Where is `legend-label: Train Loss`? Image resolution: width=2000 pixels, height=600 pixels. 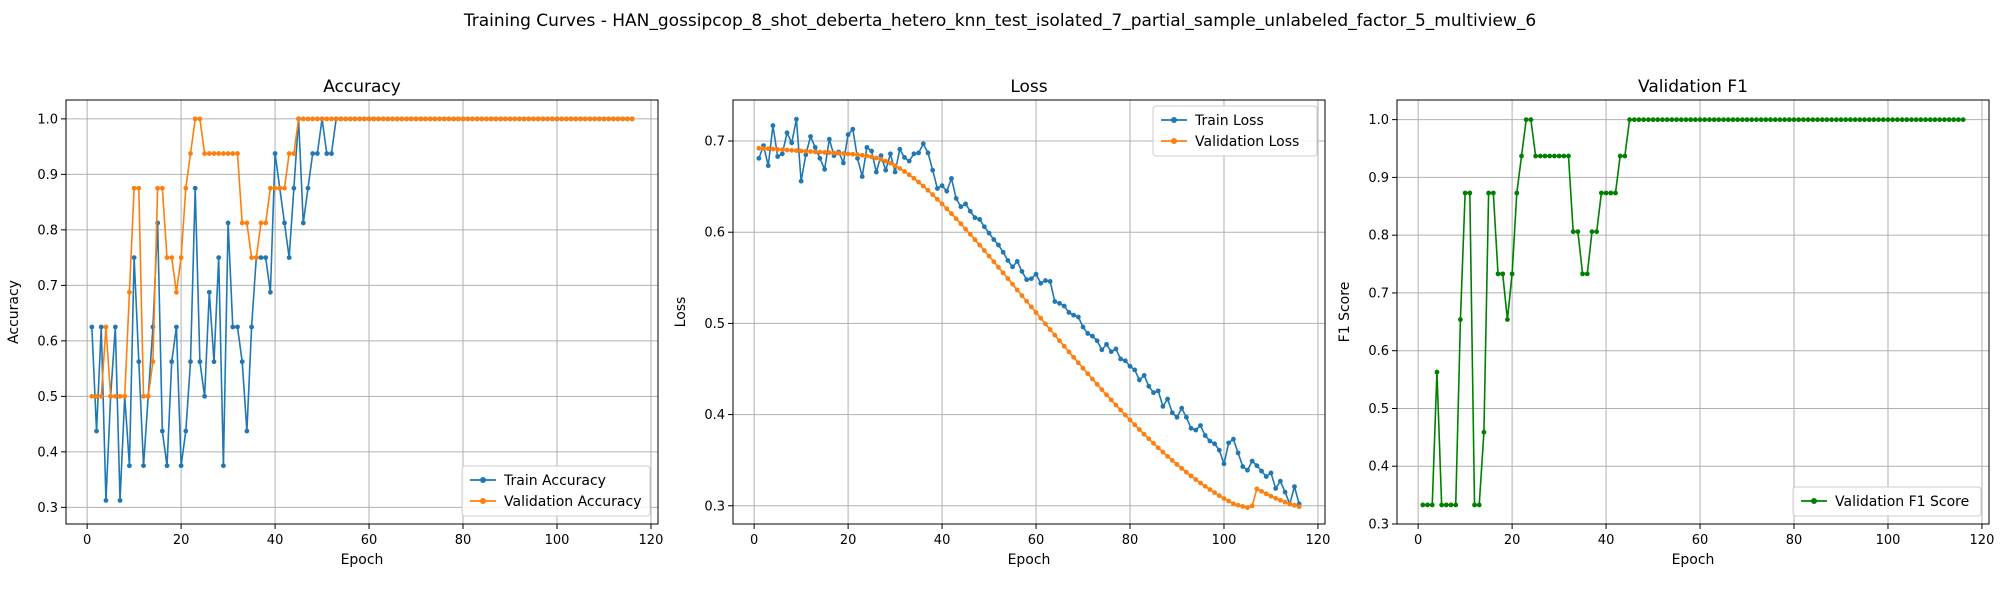
legend-label: Train Loss is located at coordinates (1229, 121).